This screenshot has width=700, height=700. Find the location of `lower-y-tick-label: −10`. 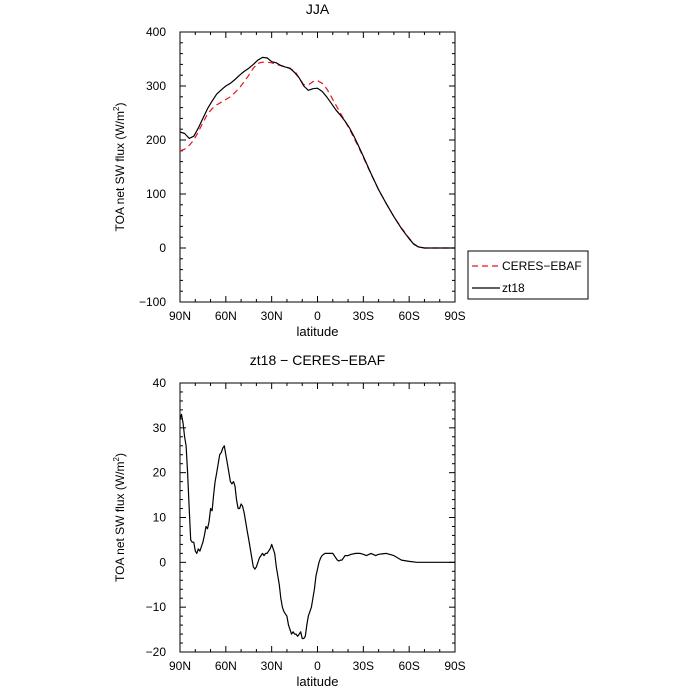

lower-y-tick-label: −10 is located at coordinates (156, 607).